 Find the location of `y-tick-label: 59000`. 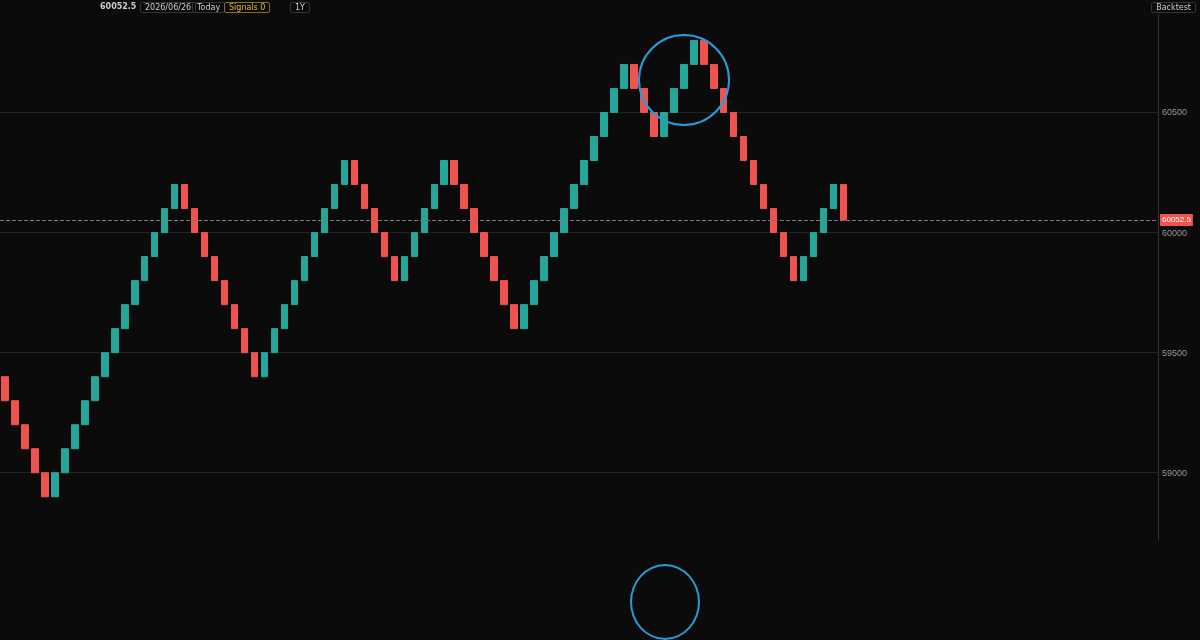

y-tick-label: 59000 is located at coordinates (1175, 472).